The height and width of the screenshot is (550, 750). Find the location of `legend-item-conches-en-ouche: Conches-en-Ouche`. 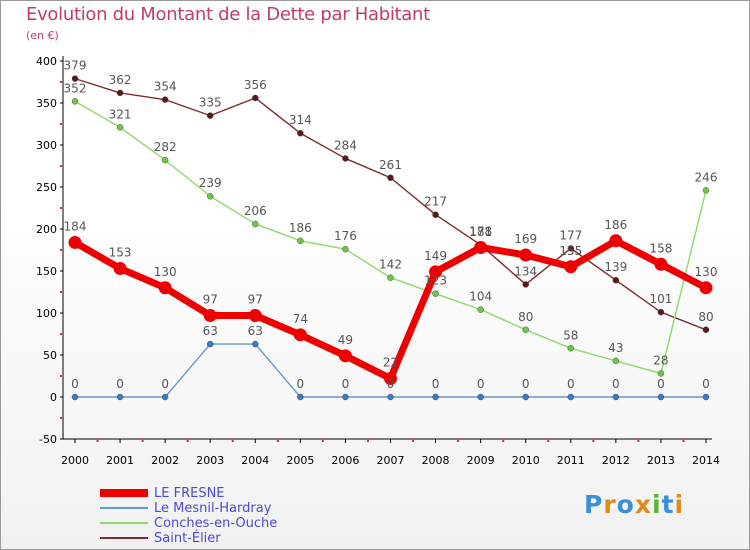

legend-item-conches-en-ouche: Conches-en-Ouche is located at coordinates (188, 523).